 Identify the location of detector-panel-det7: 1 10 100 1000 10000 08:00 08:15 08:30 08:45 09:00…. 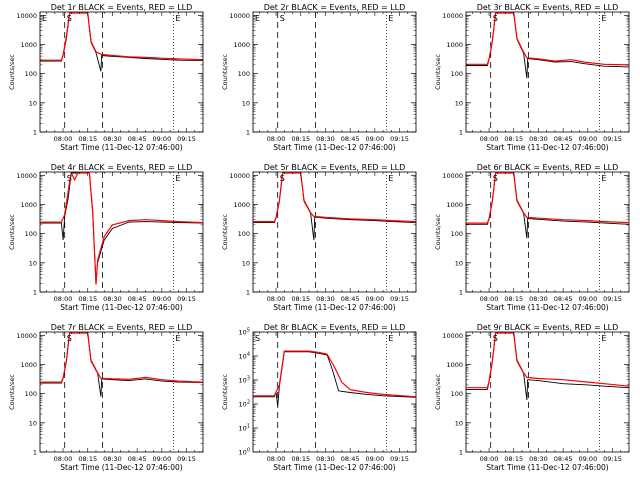
(106, 397).